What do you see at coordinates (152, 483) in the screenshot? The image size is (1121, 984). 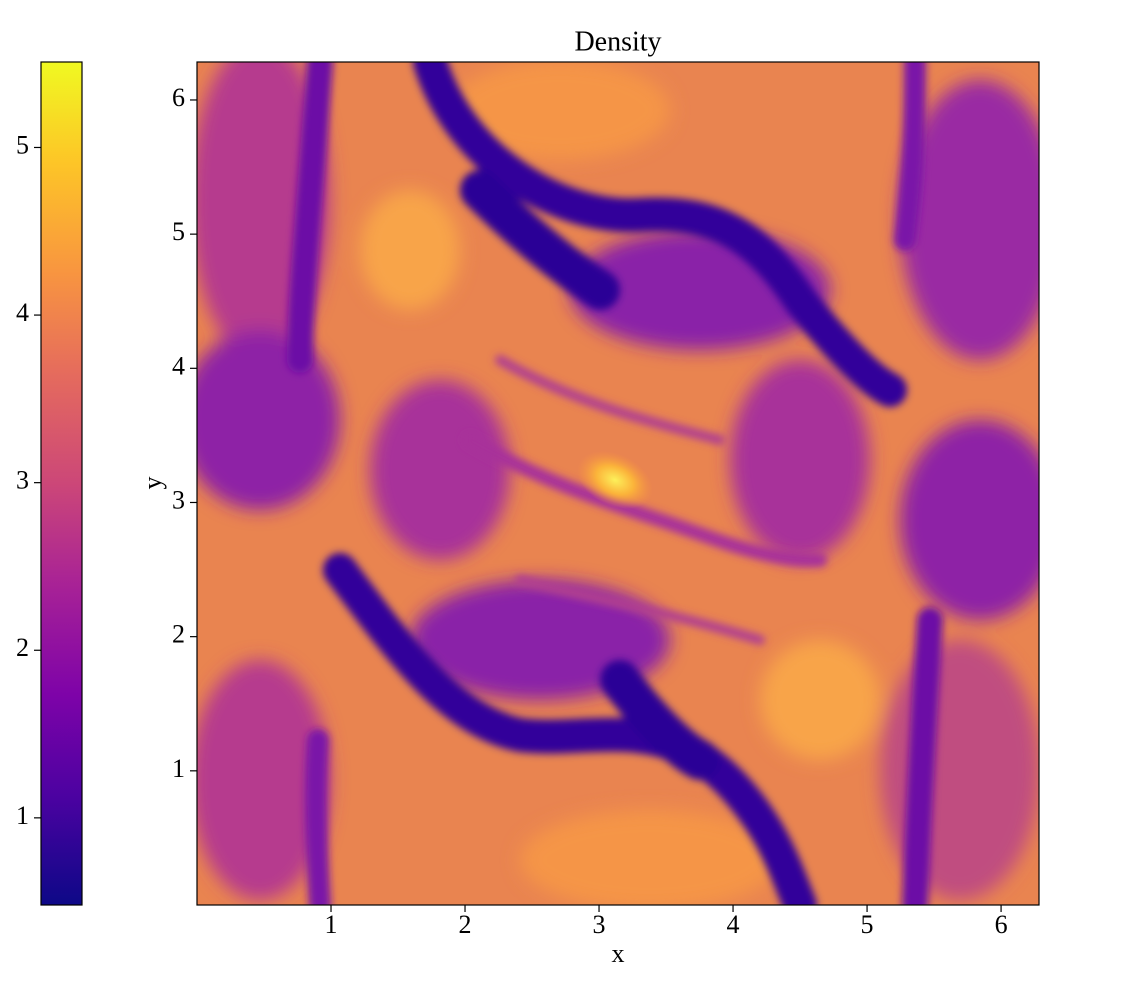 I see `y-axis-label: y` at bounding box center [152, 483].